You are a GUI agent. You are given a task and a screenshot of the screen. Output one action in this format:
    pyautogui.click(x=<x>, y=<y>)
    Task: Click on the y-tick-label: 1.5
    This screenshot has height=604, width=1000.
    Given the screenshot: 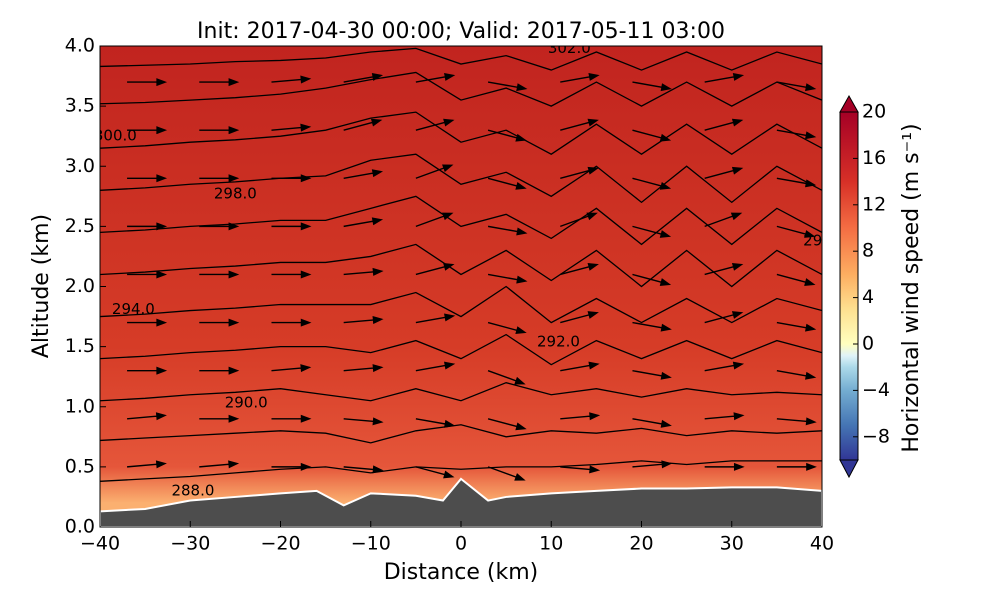 What is the action you would take?
    pyautogui.click(x=80, y=346)
    